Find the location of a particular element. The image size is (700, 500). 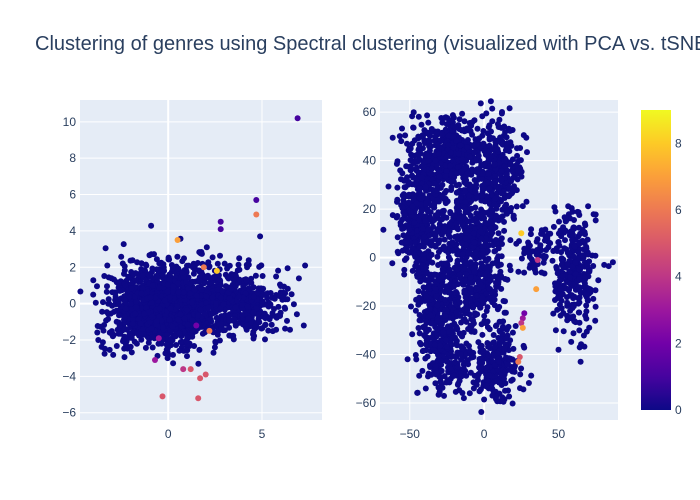

y-tick-label: 10 is located at coordinates (70, 122).